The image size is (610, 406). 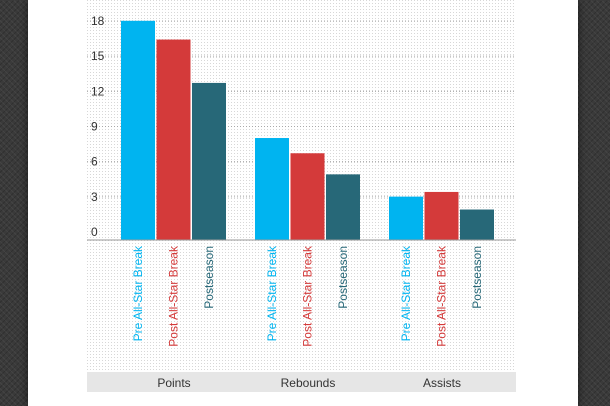 I want to click on y-tick-label: 6, so click(x=94, y=162).